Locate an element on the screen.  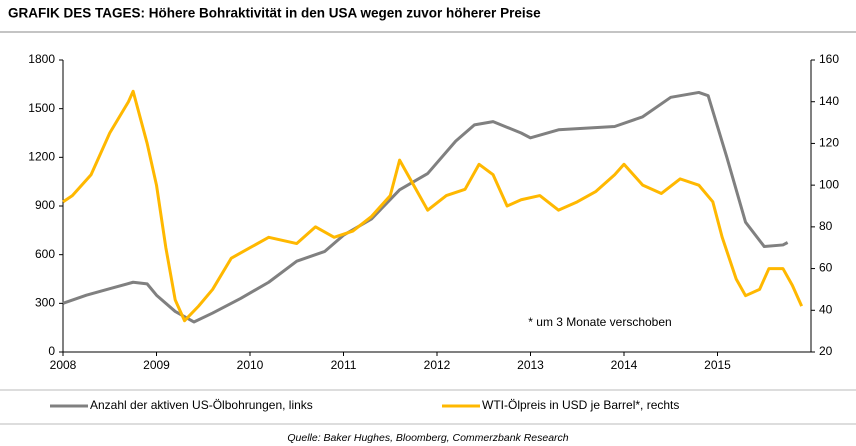
x-tick-label: 2013 is located at coordinates (530, 365).